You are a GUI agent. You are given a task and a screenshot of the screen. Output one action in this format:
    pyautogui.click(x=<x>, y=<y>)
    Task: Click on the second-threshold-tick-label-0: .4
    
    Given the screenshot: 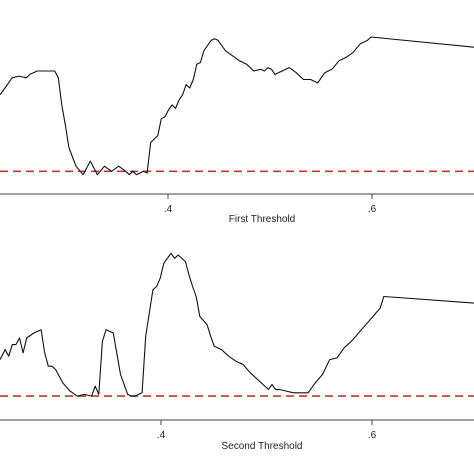 What is the action you would take?
    pyautogui.click(x=161, y=435)
    